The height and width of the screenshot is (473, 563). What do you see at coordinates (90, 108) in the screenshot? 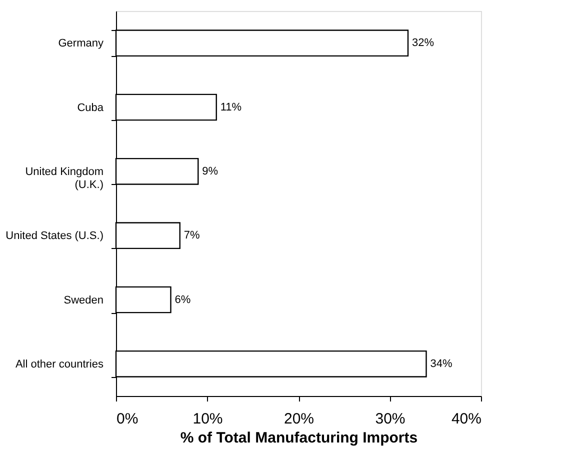
I see `y-tick-label: Cuba` at bounding box center [90, 108].